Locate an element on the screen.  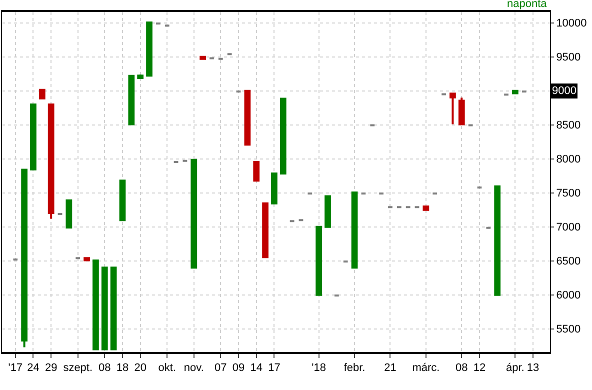
x-tick-label: 24 is located at coordinates (33, 368).